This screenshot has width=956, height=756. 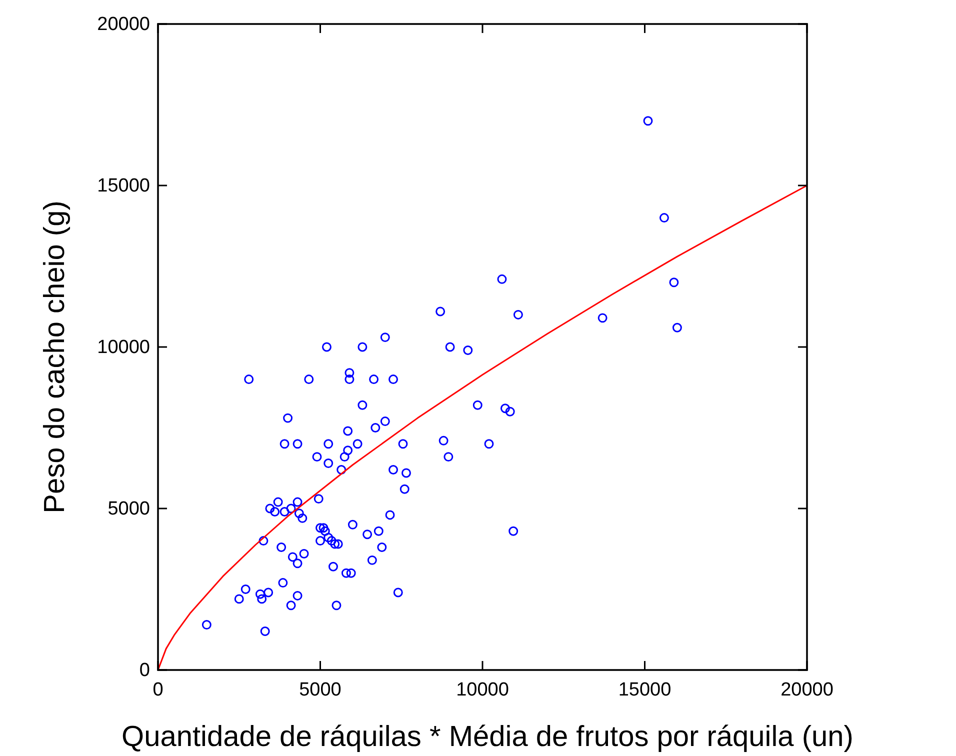 I want to click on y-tick-label: 20000, so click(x=123, y=25).